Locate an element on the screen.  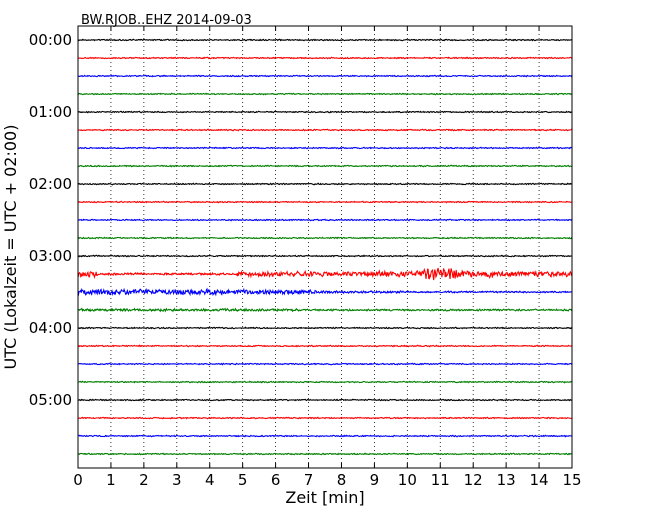
x-tick-label: 3 is located at coordinates (177, 480).